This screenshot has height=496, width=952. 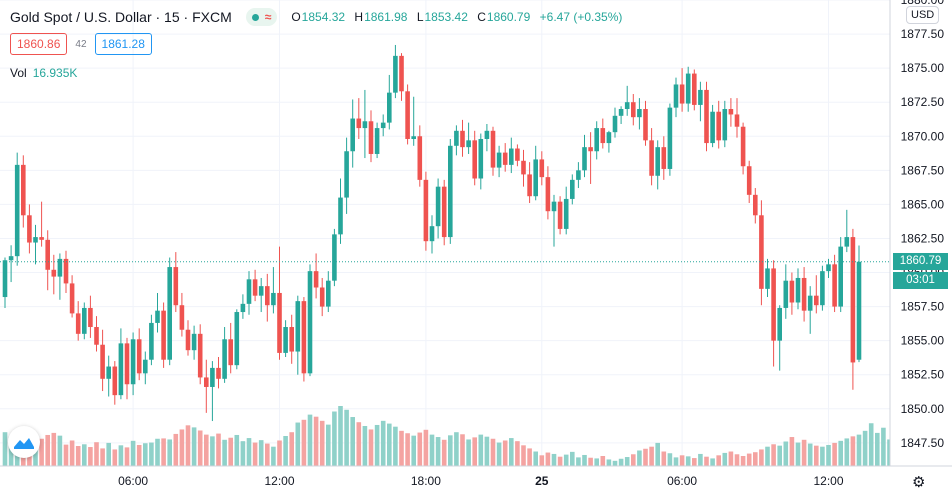 What do you see at coordinates (261, 17) in the screenshot?
I see `market-status-pill: ≈` at bounding box center [261, 17].